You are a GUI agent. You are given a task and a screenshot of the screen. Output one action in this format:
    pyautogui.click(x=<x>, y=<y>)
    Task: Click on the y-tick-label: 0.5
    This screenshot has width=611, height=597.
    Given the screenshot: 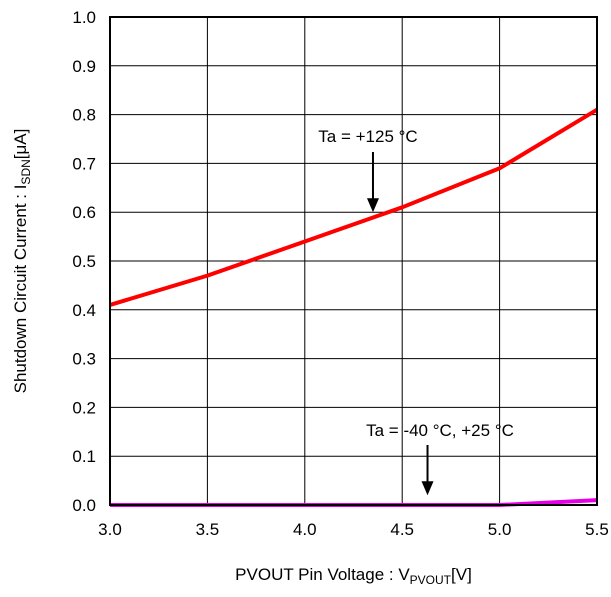 What is the action you would take?
    pyautogui.click(x=84, y=261)
    